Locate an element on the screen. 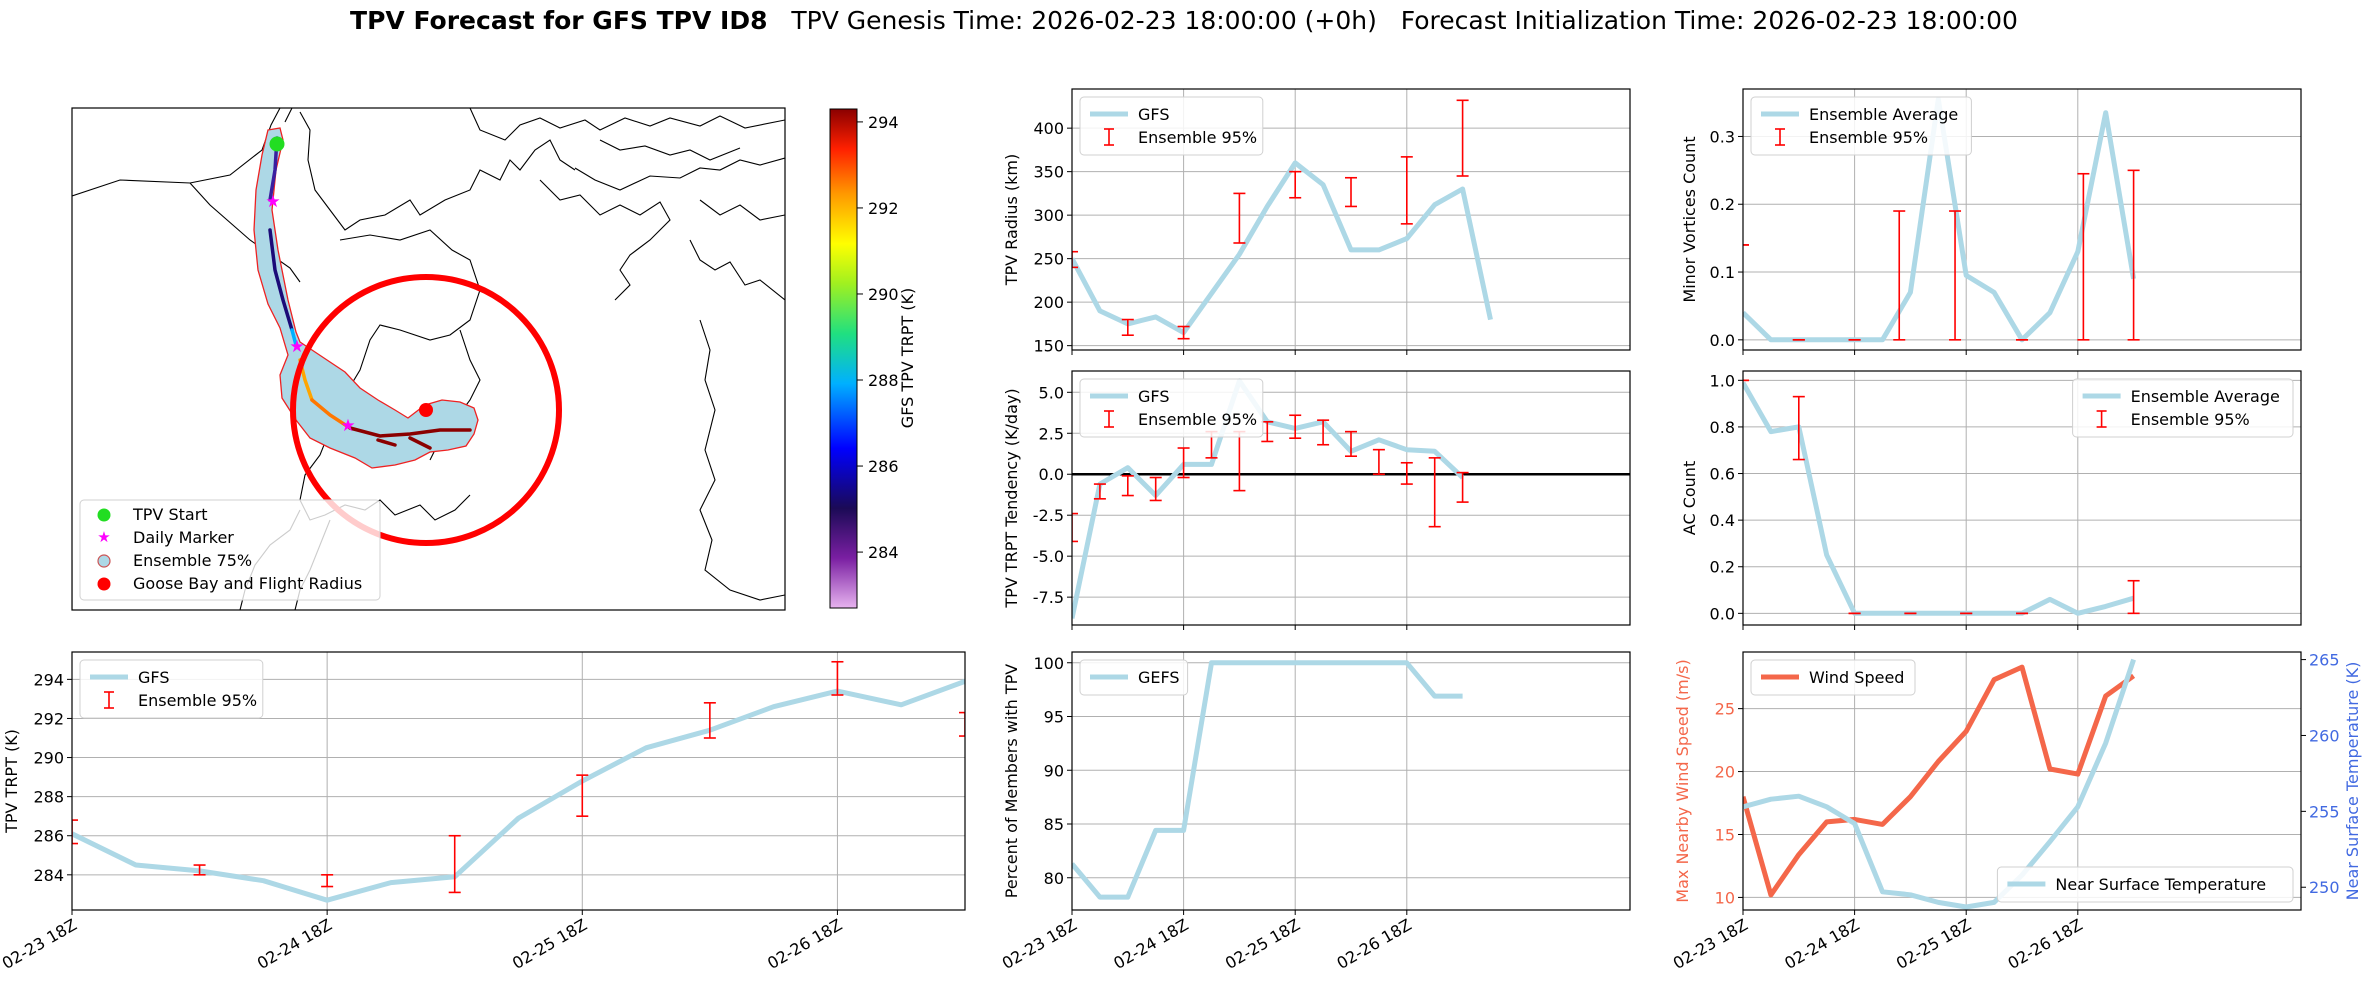 The width and height of the screenshot is (2368, 982). chart-legend: GEFS is located at coordinates (1134, 677).